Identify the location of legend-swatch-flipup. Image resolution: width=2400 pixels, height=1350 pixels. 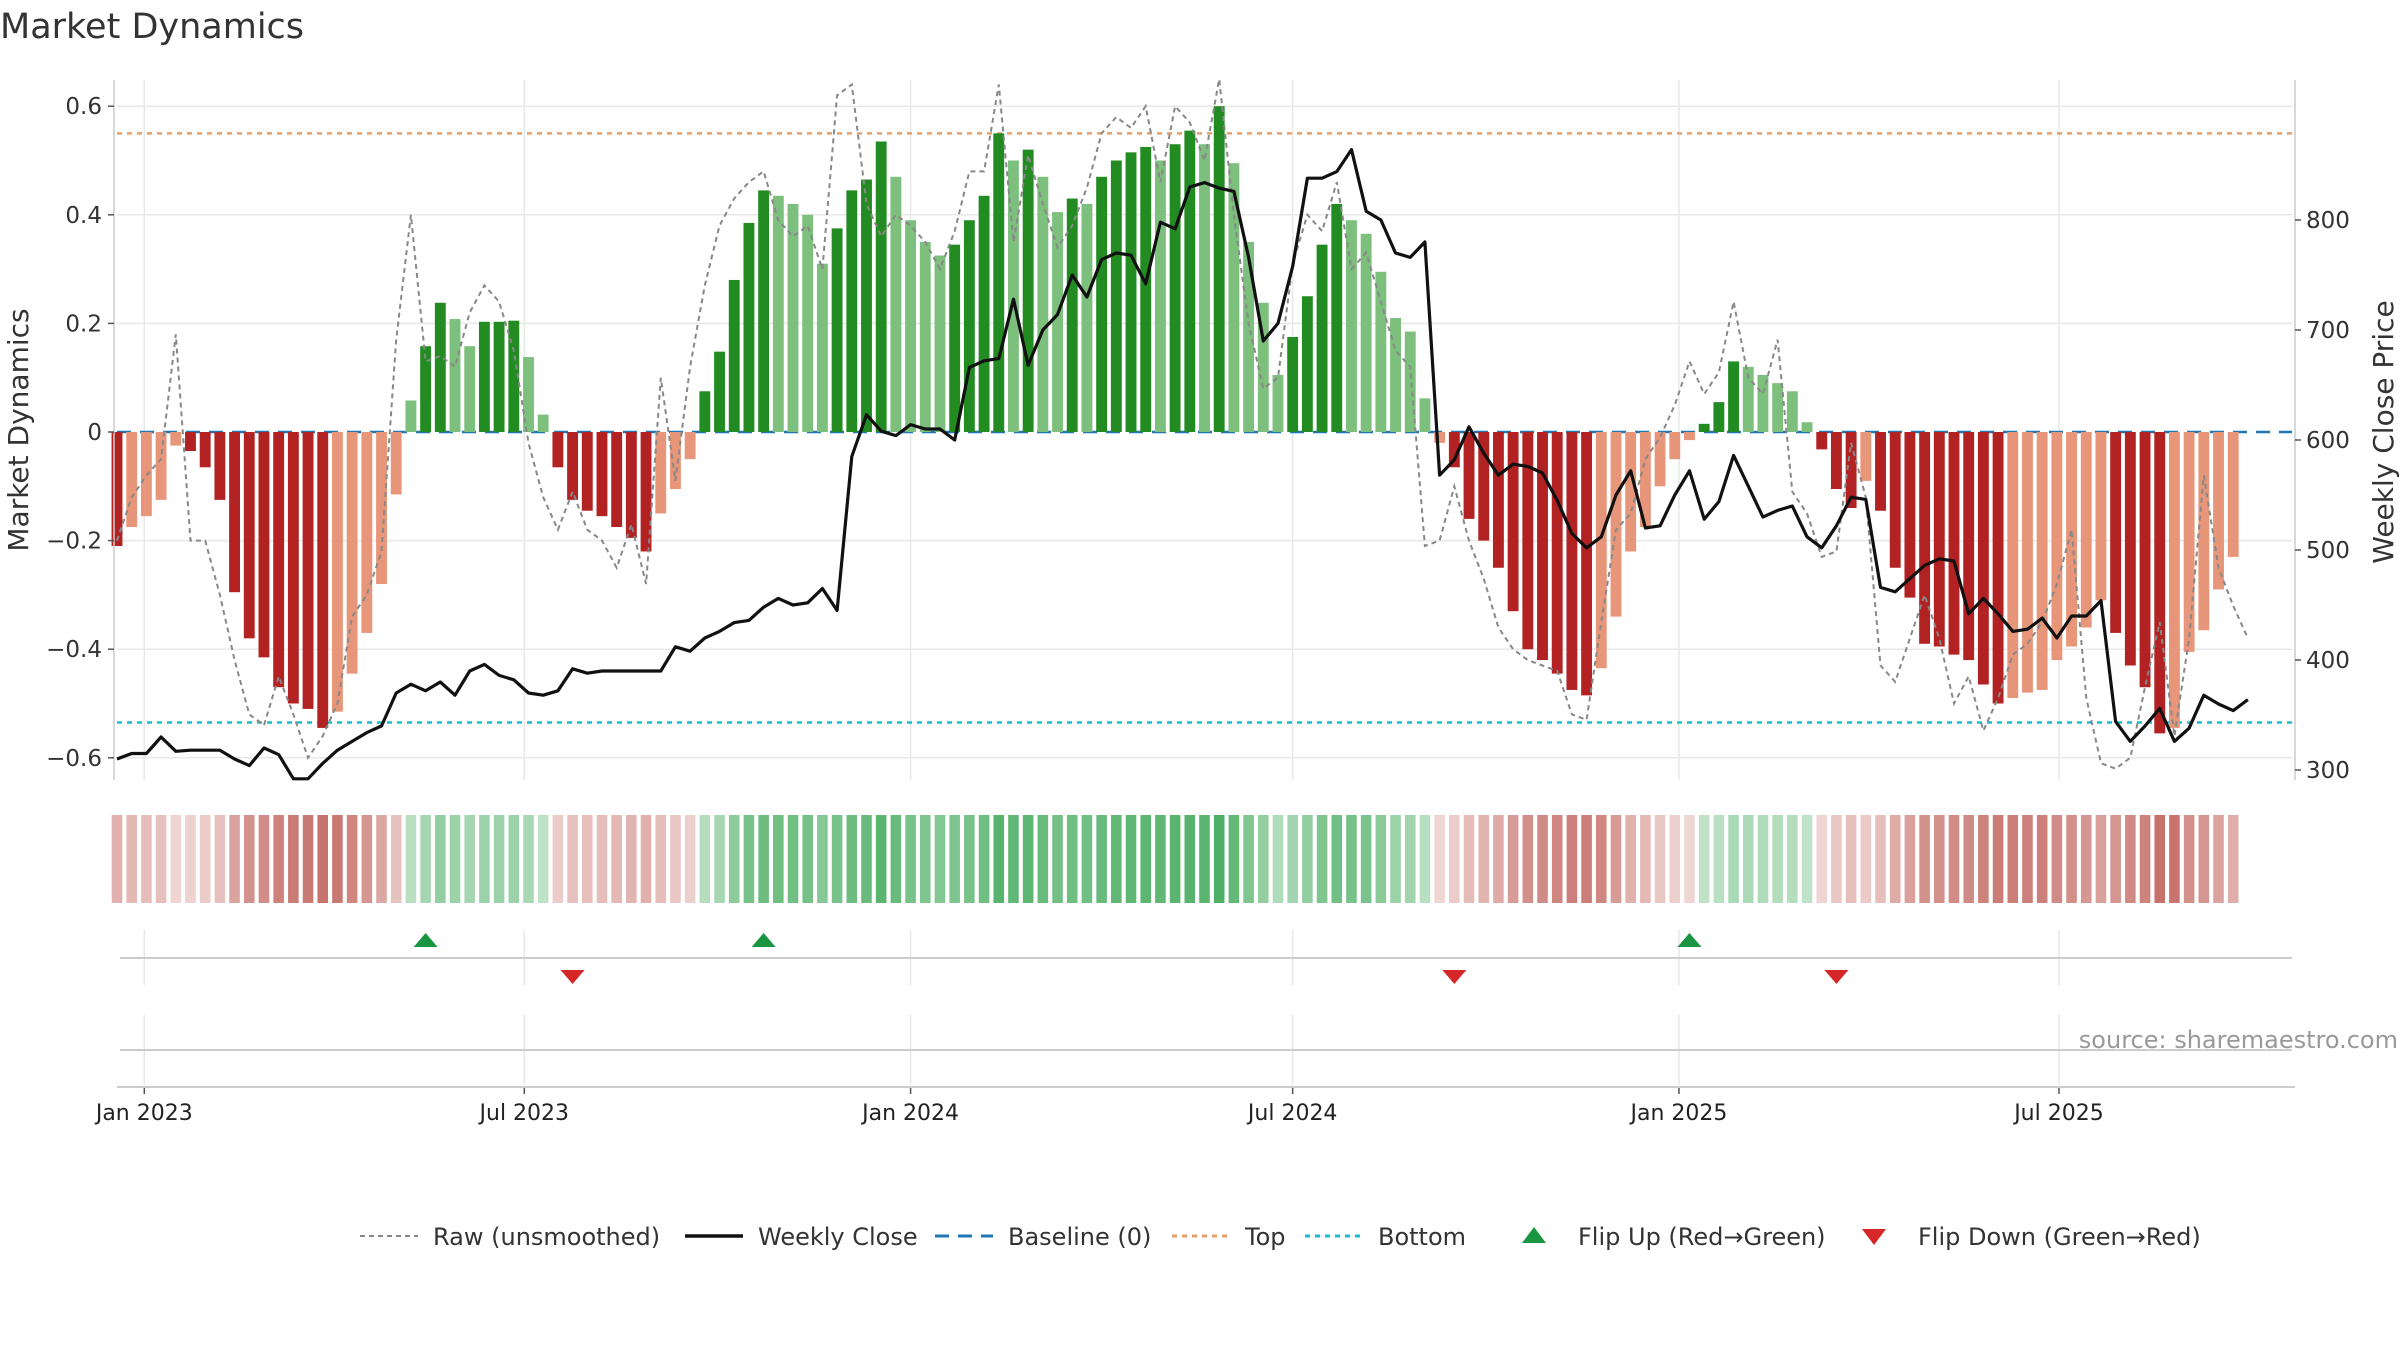
(1534, 1235).